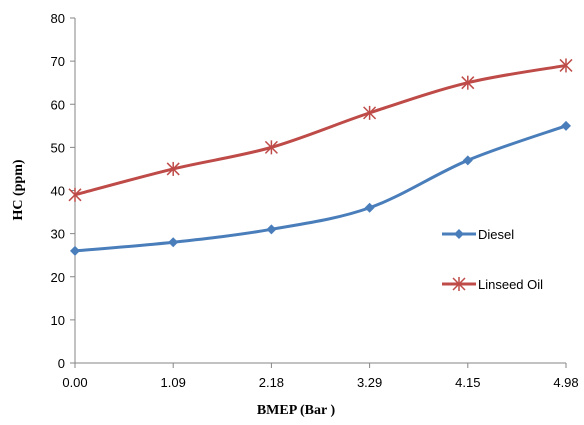  Describe the element at coordinates (565, 382) in the screenshot. I see `x-tick-label: 4.98` at that location.